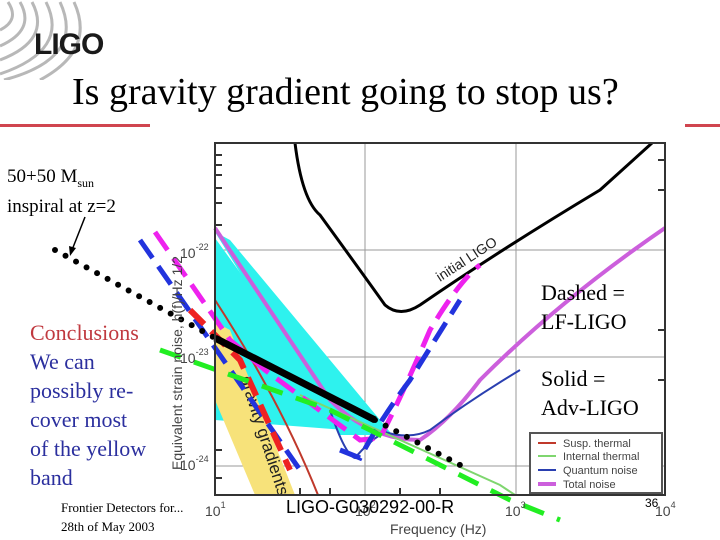 This screenshot has width=720, height=540. I want to click on logo-arcs-icon, so click(41, 41).